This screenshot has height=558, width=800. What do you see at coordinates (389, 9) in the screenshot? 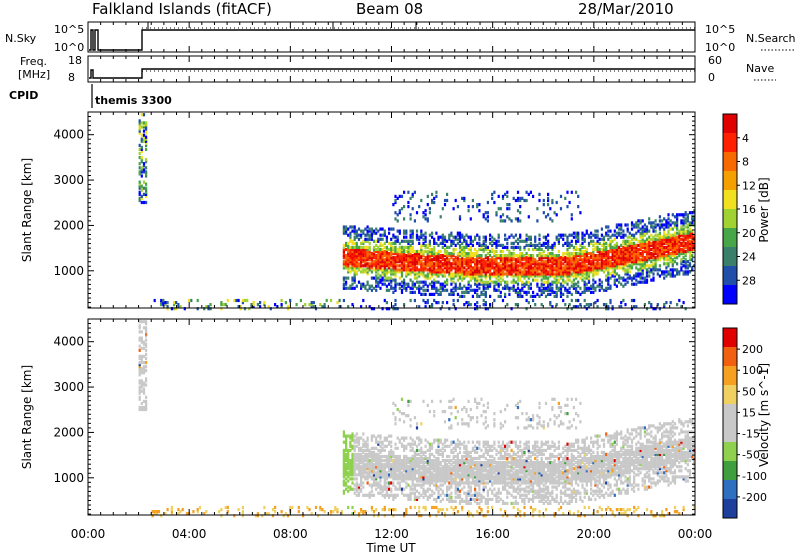
I see `beam-title: Beam 08` at bounding box center [389, 9].